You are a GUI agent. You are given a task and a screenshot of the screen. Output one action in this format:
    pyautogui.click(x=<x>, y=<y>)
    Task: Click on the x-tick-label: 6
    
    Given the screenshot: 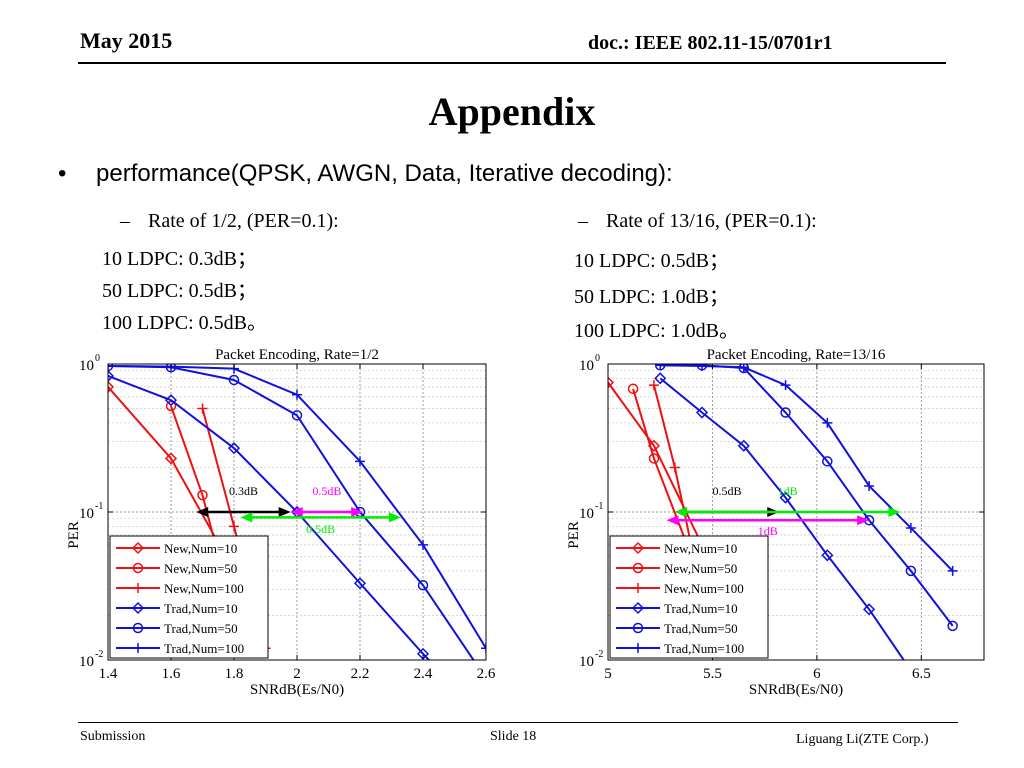 What is the action you would take?
    pyautogui.click(x=817, y=674)
    